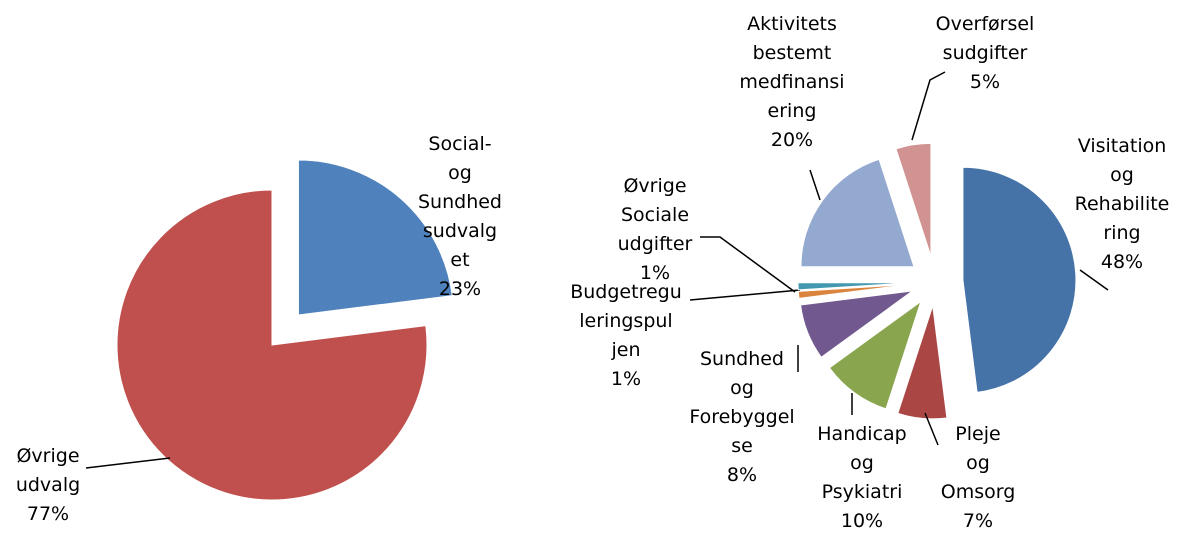  I want to click on data-label: Budgetregu leringspul jen 1%, so click(626, 335).